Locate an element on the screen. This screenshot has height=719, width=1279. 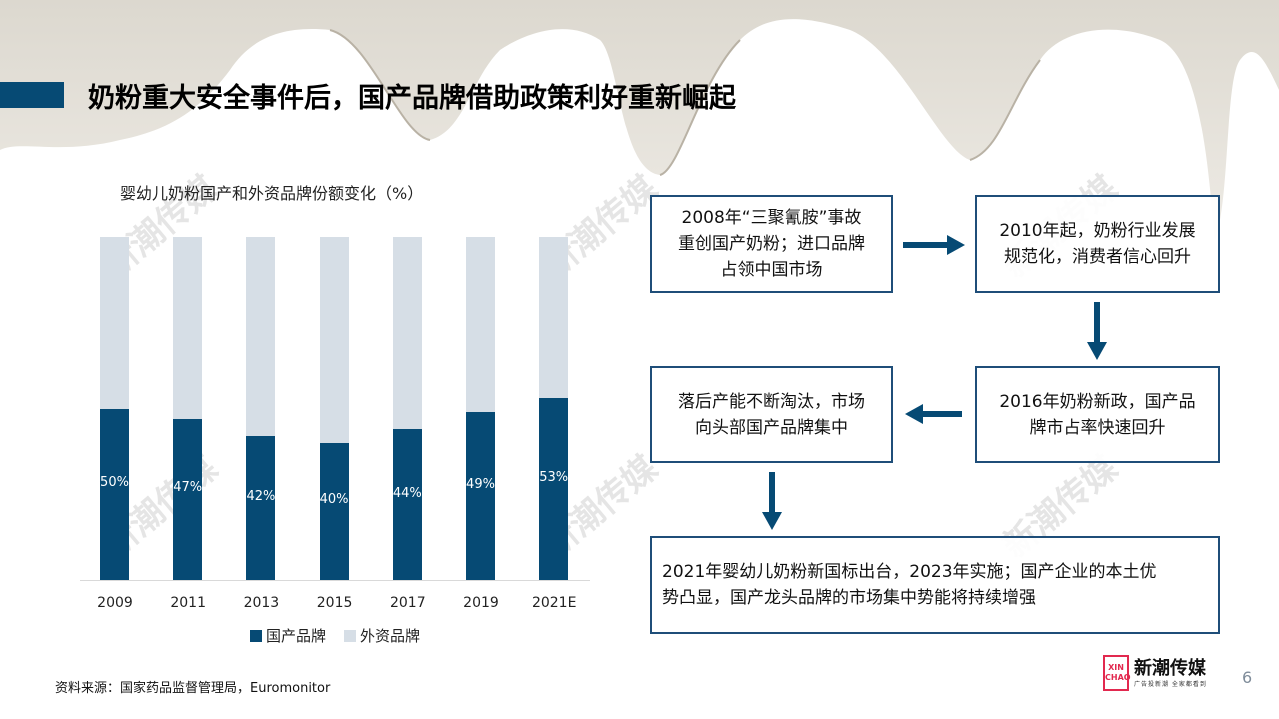
page-number: 6 is located at coordinates (1247, 677).